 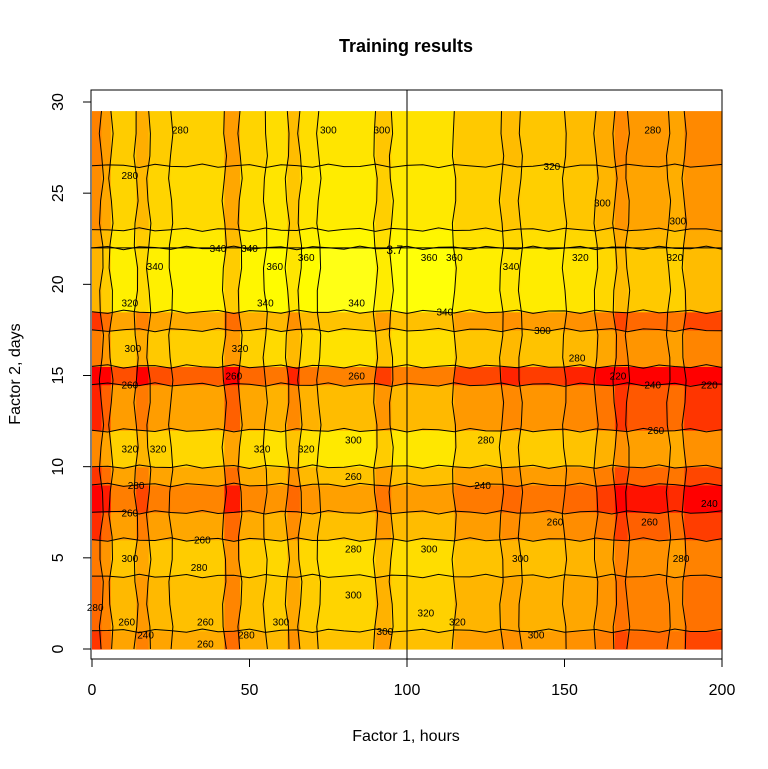 I want to click on y-tick-label: 30, so click(x=58, y=102).